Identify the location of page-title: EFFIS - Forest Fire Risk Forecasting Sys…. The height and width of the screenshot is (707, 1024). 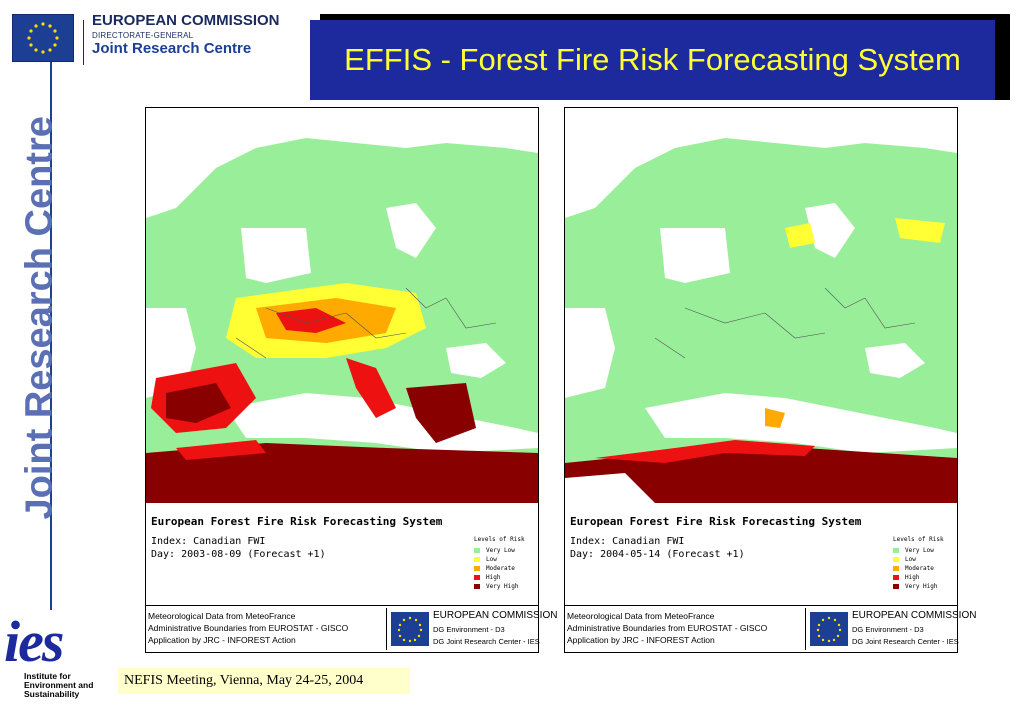
(652, 59).